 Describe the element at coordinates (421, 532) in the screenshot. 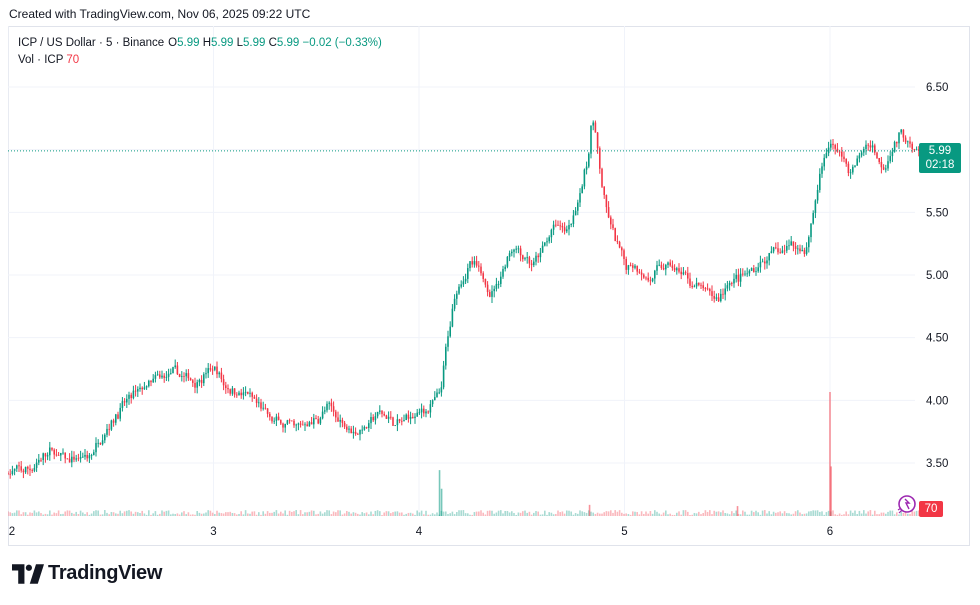

I see `time-axis: 2 3 4 5 6` at that location.